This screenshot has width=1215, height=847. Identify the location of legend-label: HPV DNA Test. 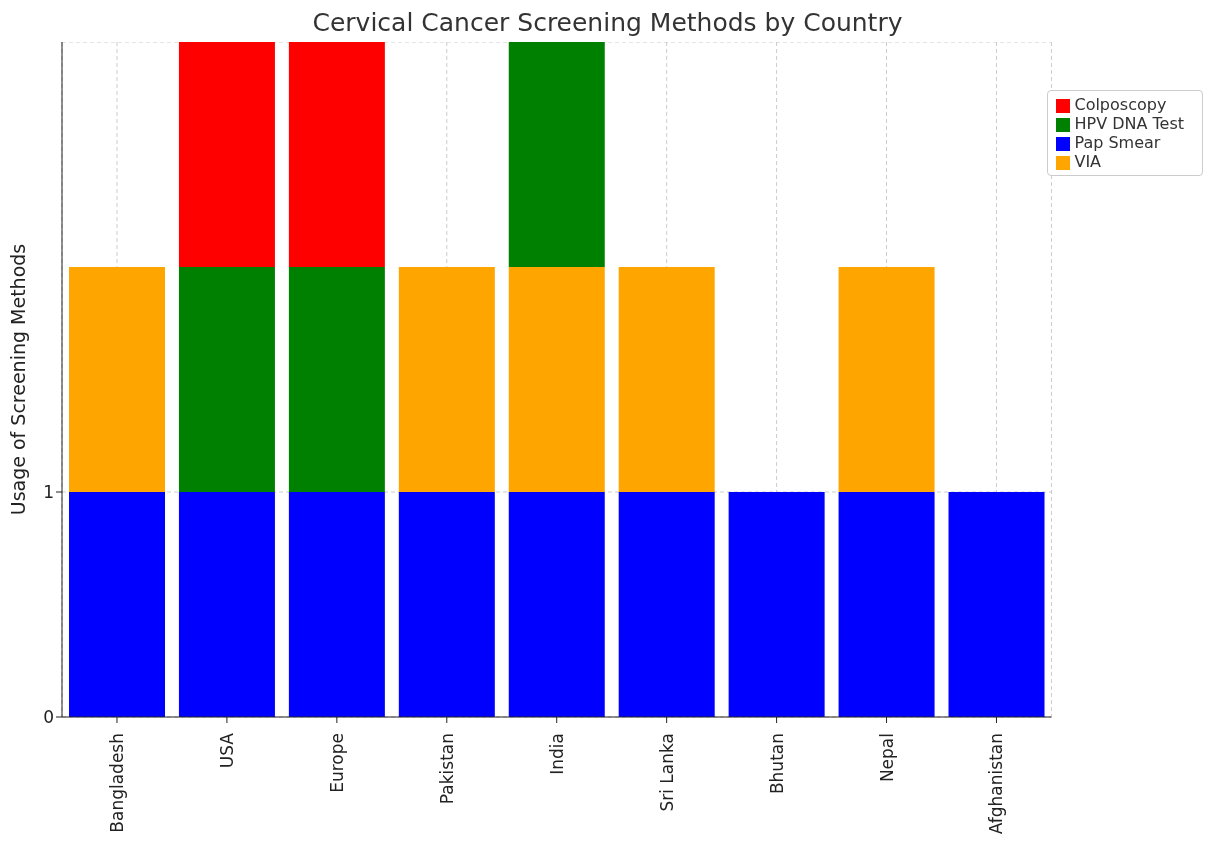
(1129, 123).